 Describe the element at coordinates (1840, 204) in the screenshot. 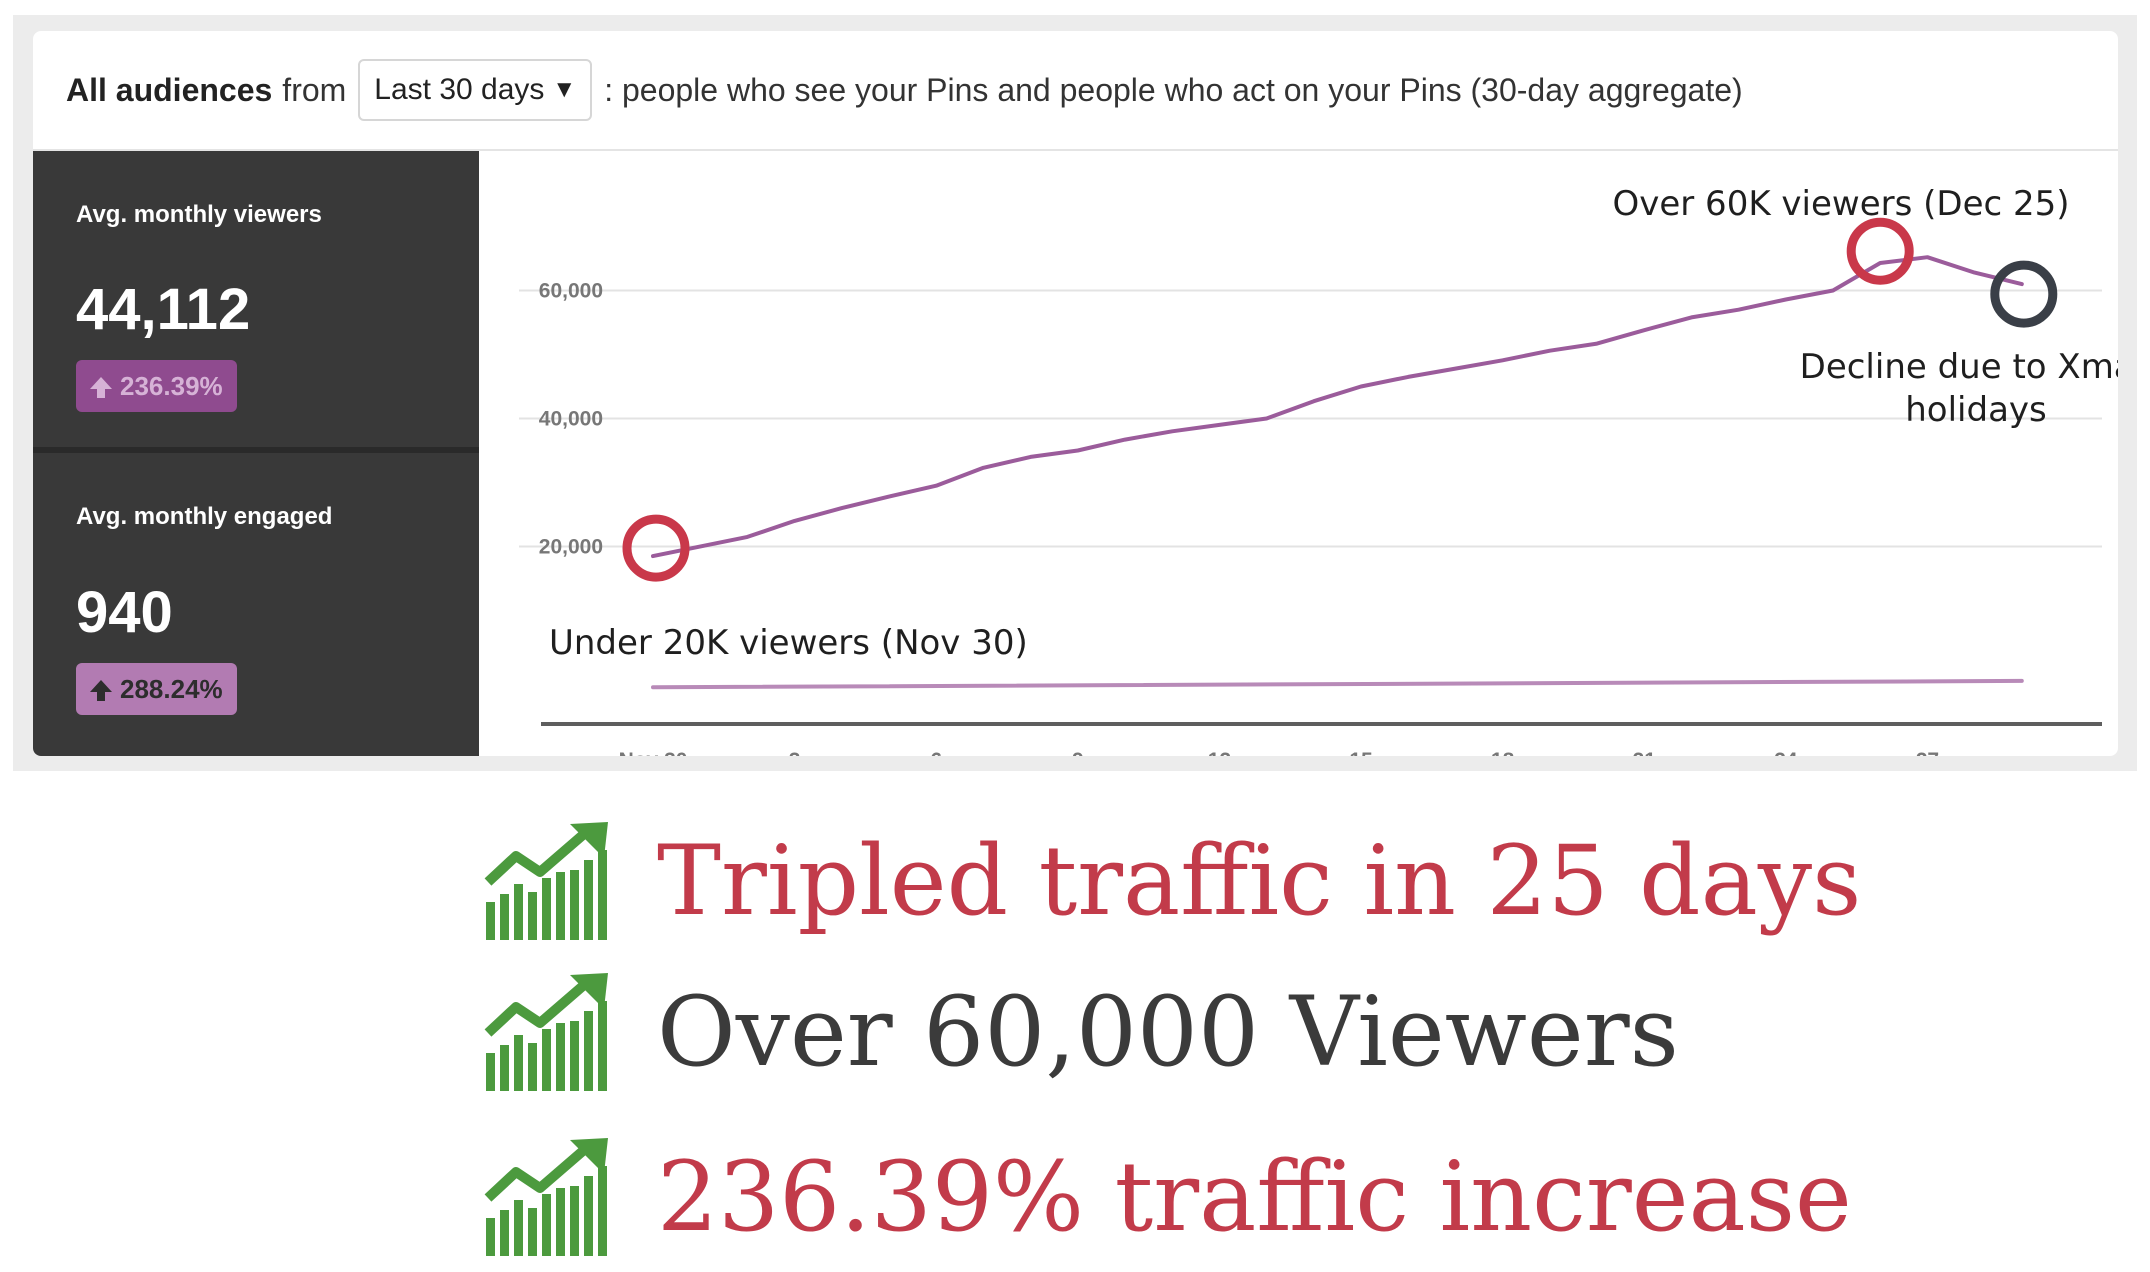

I see `annotation-label: Over 60K viewers (Dec 25)` at that location.